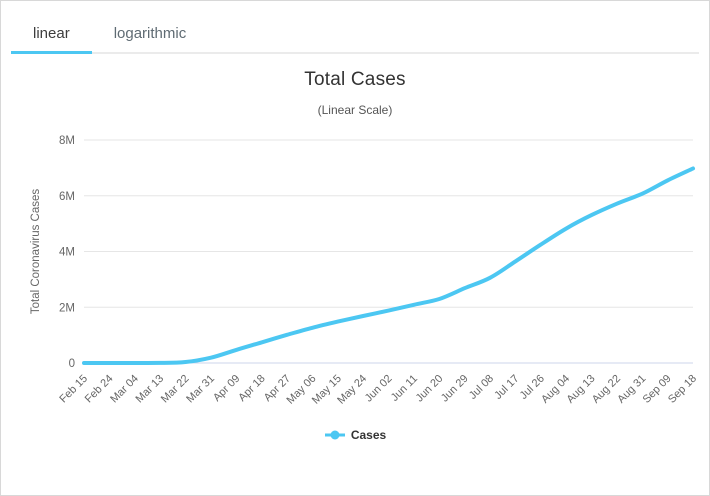 The height and width of the screenshot is (496, 710). Describe the element at coordinates (36, 252) in the screenshot. I see `y-axis-title: Total Coronavirus Cases` at that location.